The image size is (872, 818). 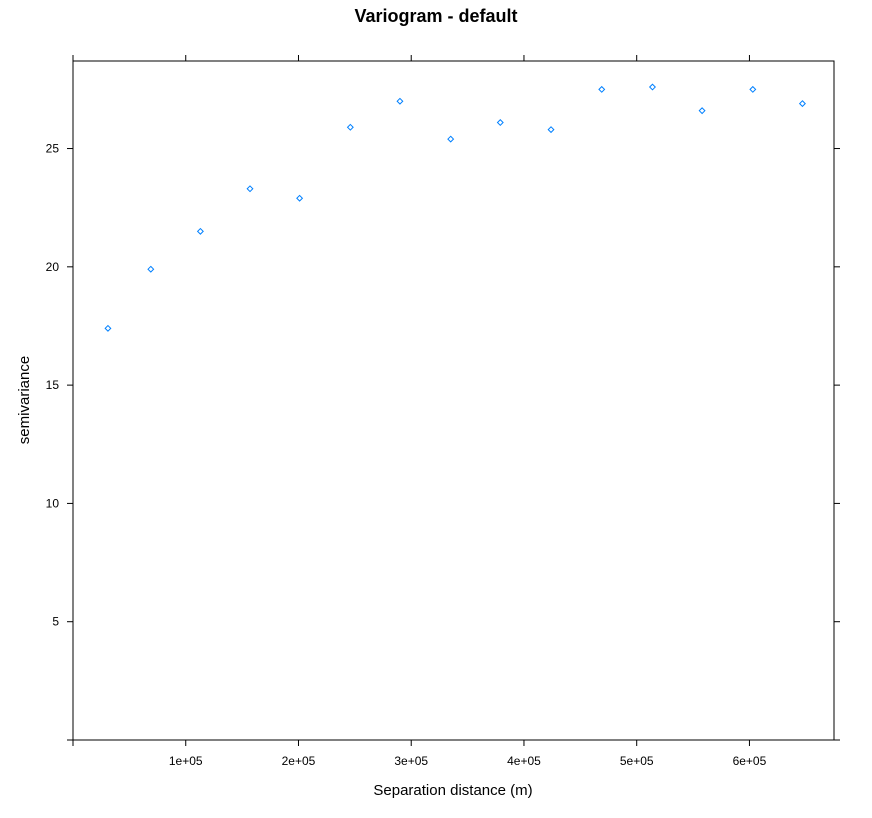 What do you see at coordinates (53, 385) in the screenshot?
I see `y-tick-label: 15` at bounding box center [53, 385].